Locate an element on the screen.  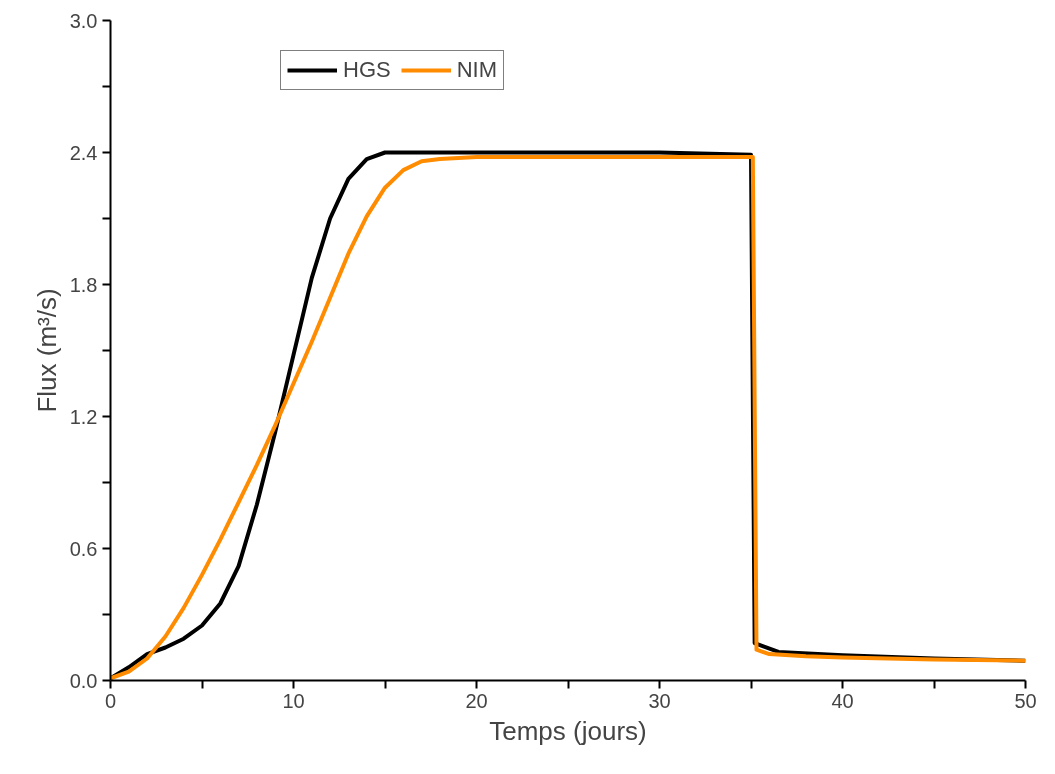
y-tick-label: 0.0 is located at coordinates (83, 680).